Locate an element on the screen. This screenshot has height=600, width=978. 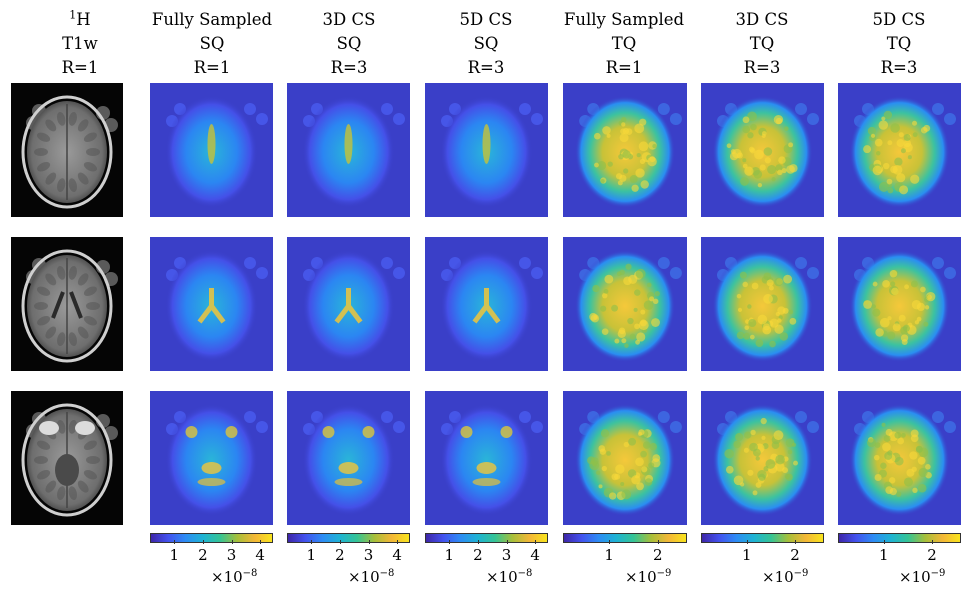
header-line-2: T1w is located at coordinates (80, 43).